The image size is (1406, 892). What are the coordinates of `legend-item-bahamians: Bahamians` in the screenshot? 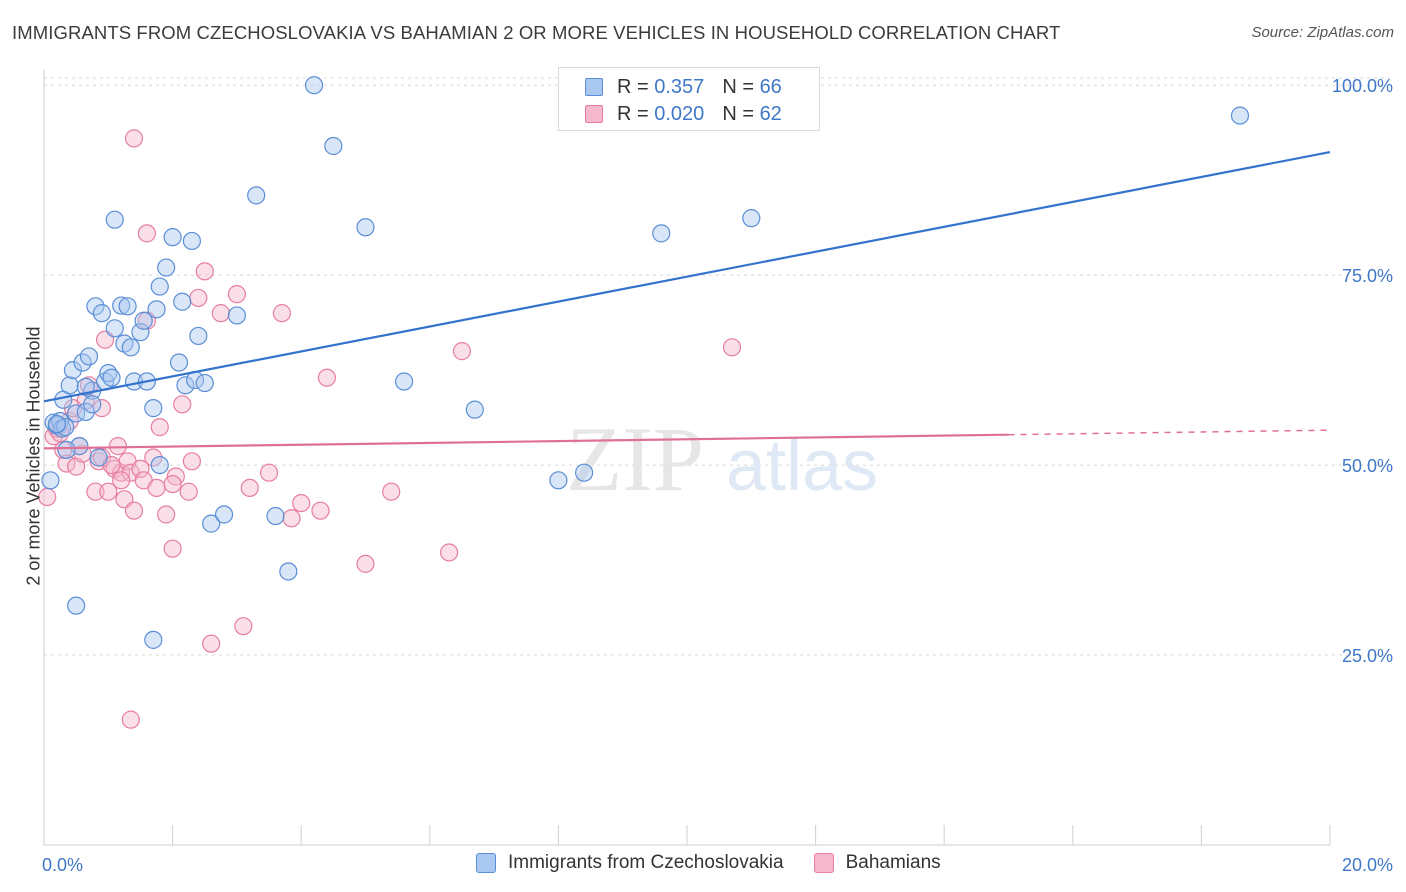 It's located at (877, 863).